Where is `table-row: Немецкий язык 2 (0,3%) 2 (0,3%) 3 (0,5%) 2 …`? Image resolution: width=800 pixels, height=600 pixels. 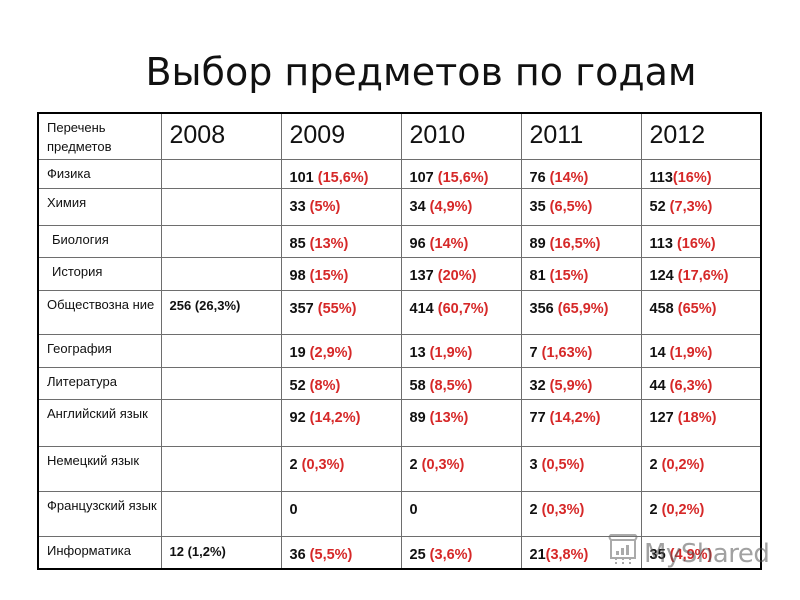 table-row: Немецкий язык 2 (0,3%) 2 (0,3%) 3 (0,5%) 2 … is located at coordinates (399, 468).